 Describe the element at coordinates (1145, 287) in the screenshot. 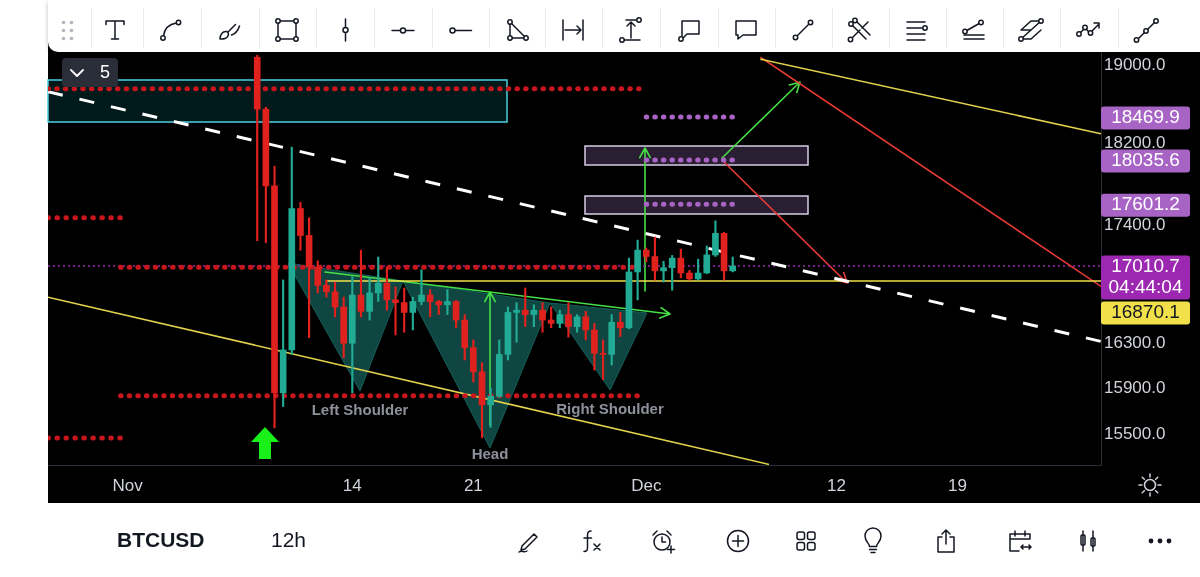

I see `text: 04:44:04` at that location.